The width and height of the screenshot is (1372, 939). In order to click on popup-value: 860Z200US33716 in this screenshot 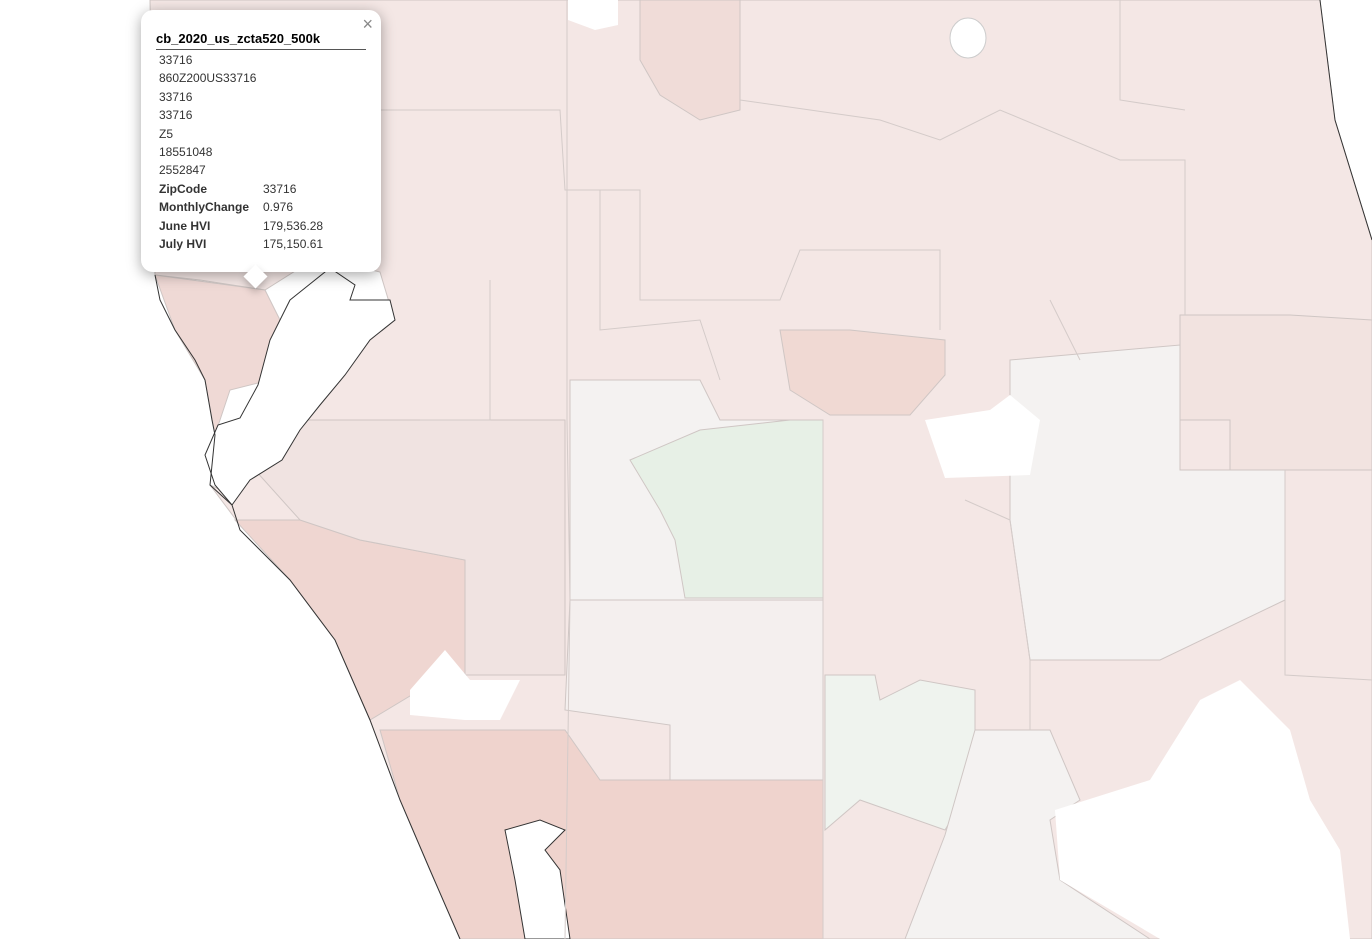, I will do `click(208, 78)`.